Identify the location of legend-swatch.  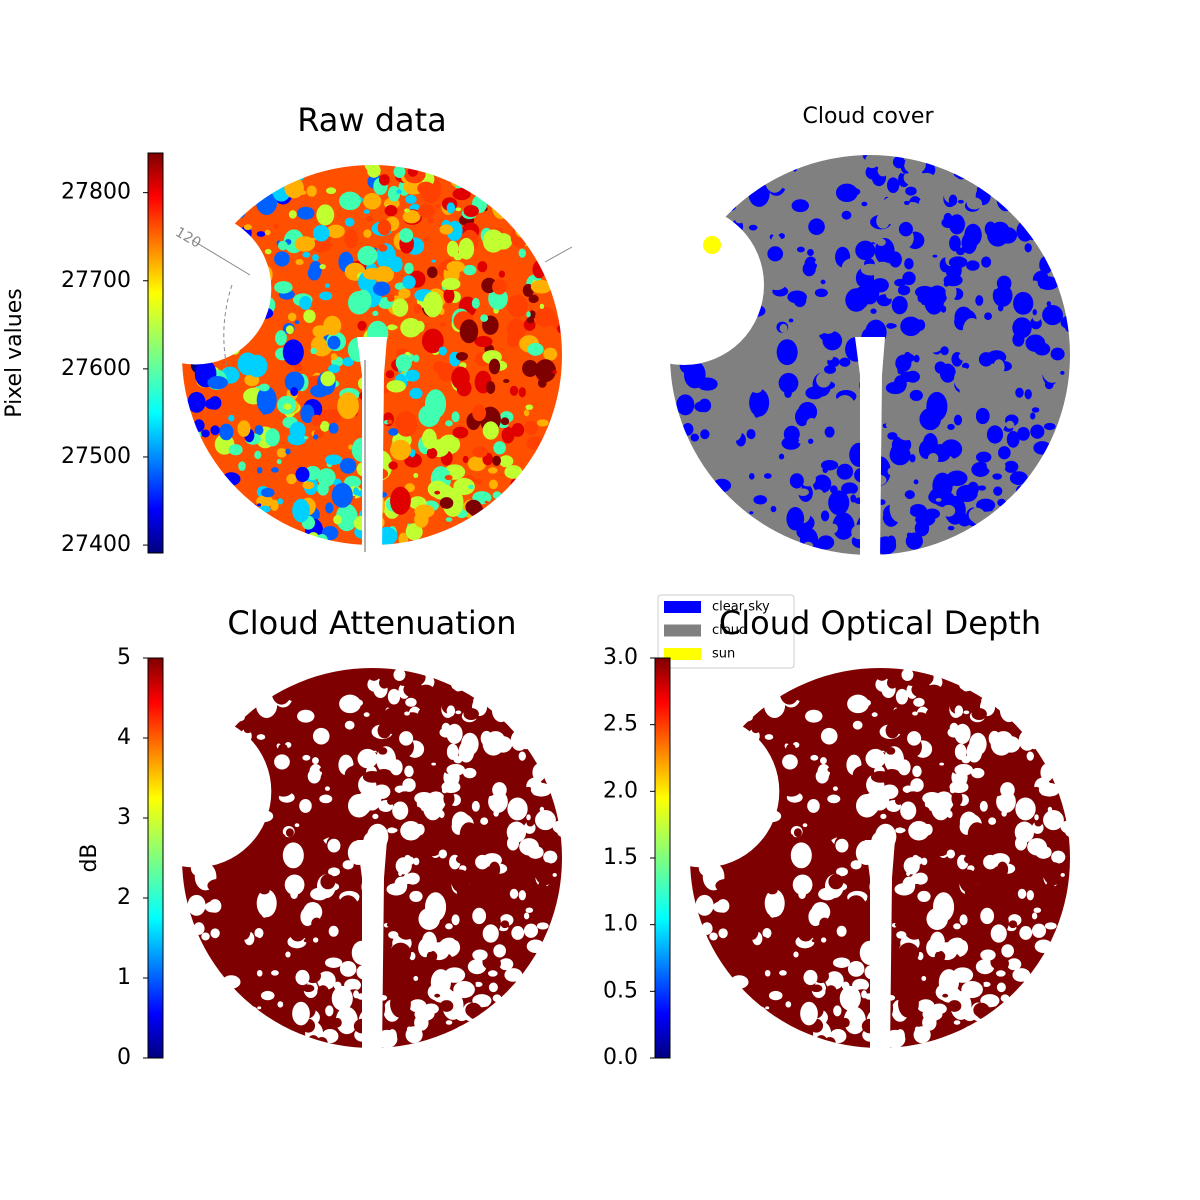
(682, 607).